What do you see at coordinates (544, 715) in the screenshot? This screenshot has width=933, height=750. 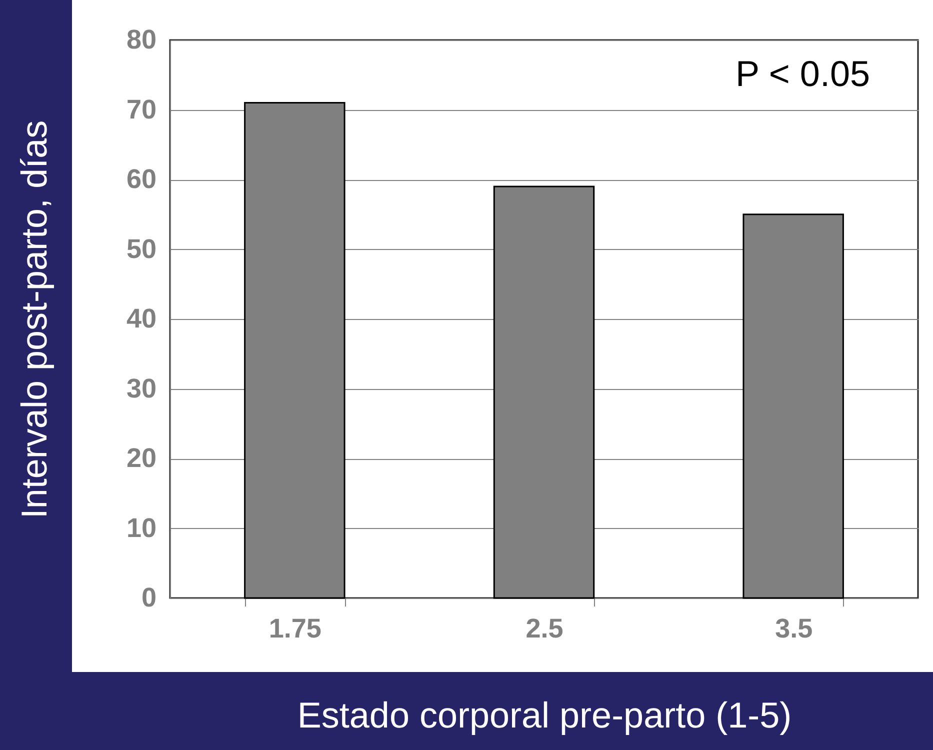 I see `x-axis-title: Estado corporal pre-parto (1-5)` at bounding box center [544, 715].